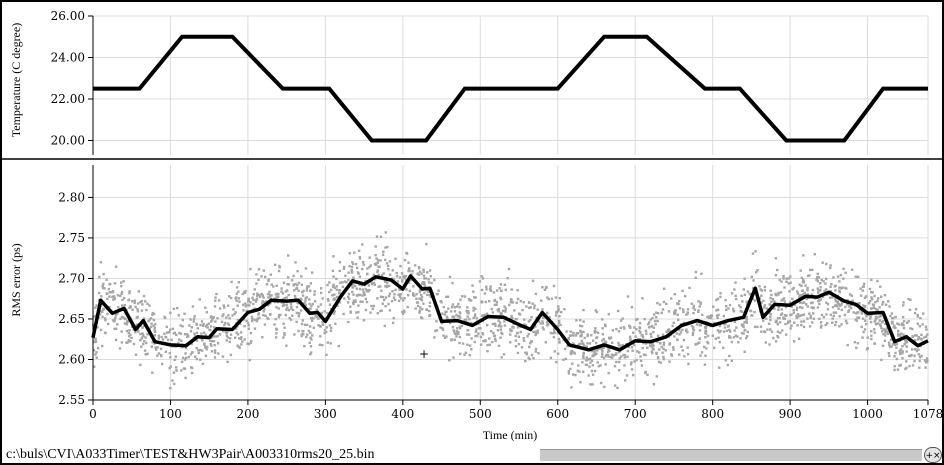 The width and height of the screenshot is (944, 465). What do you see at coordinates (933, 455) in the screenshot?
I see `zoom-icon: +×` at bounding box center [933, 455].